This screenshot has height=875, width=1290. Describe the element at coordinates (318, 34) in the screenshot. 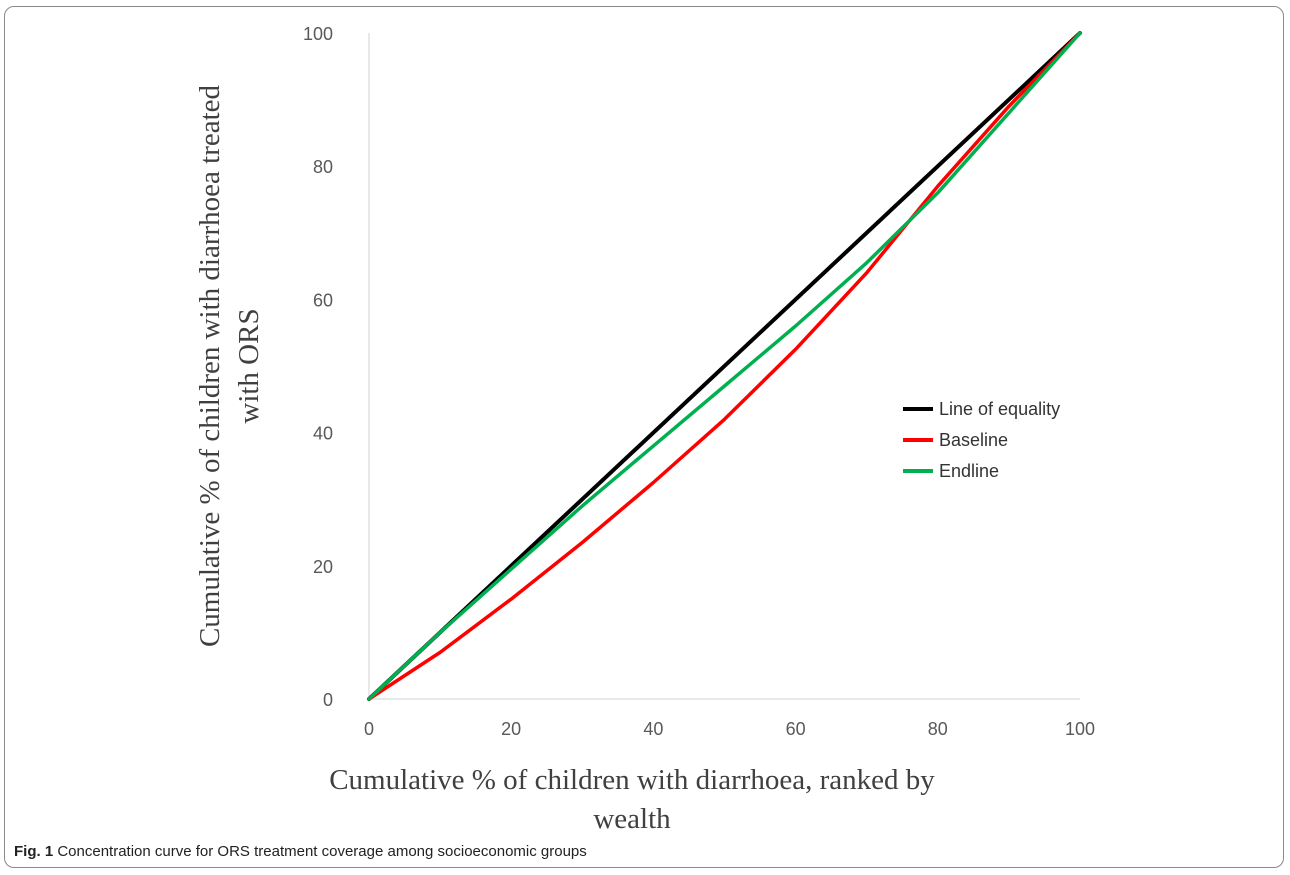

I see `y-tick-label: 100` at that location.